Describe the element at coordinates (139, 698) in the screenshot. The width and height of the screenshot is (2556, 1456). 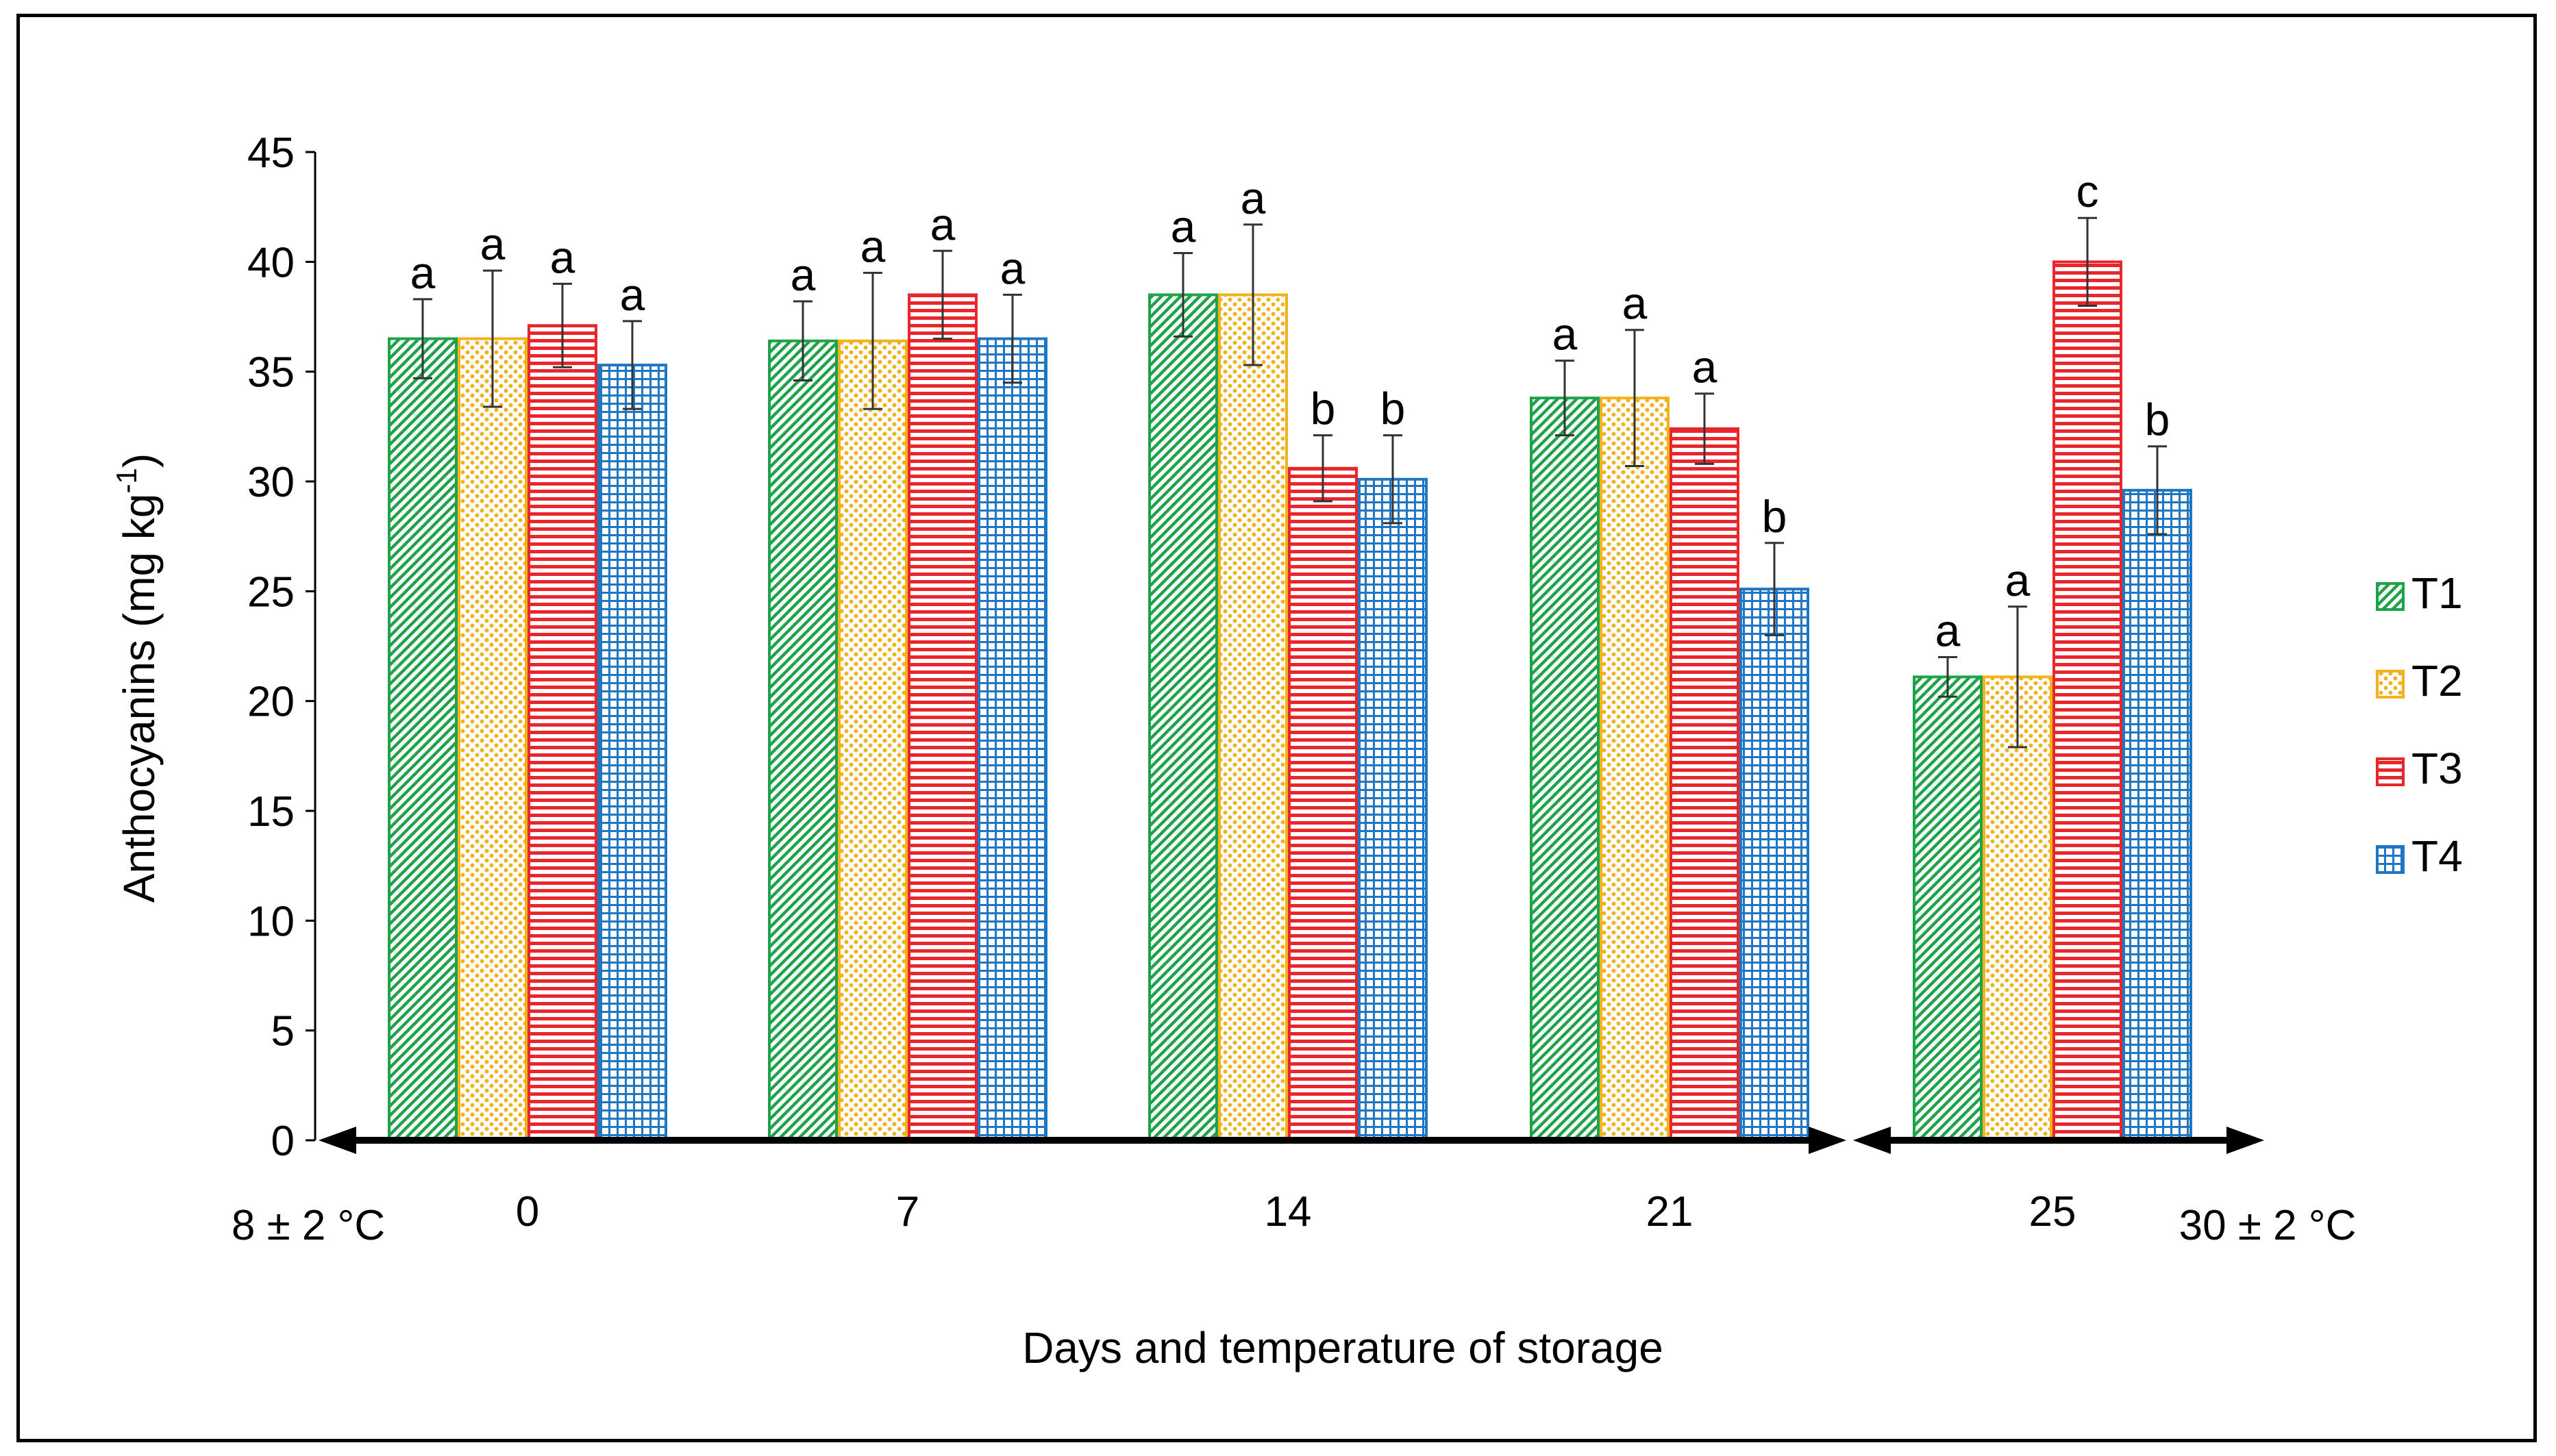
I see `y-axis-title-main: Anthocyanins (mg kg` at that location.